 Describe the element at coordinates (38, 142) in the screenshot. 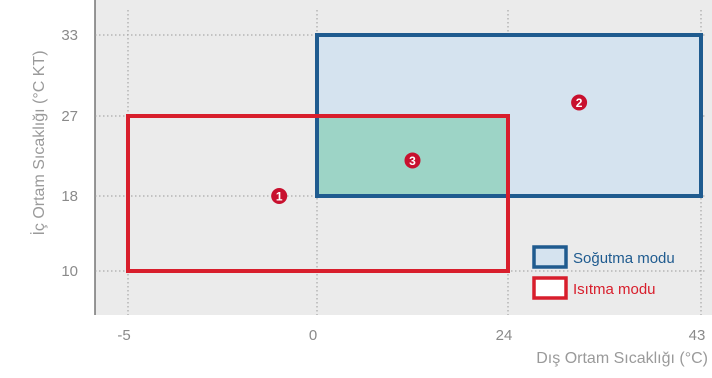

I see `y-axis-label: İç Ortam Sıcaklığı (°C KT)` at that location.